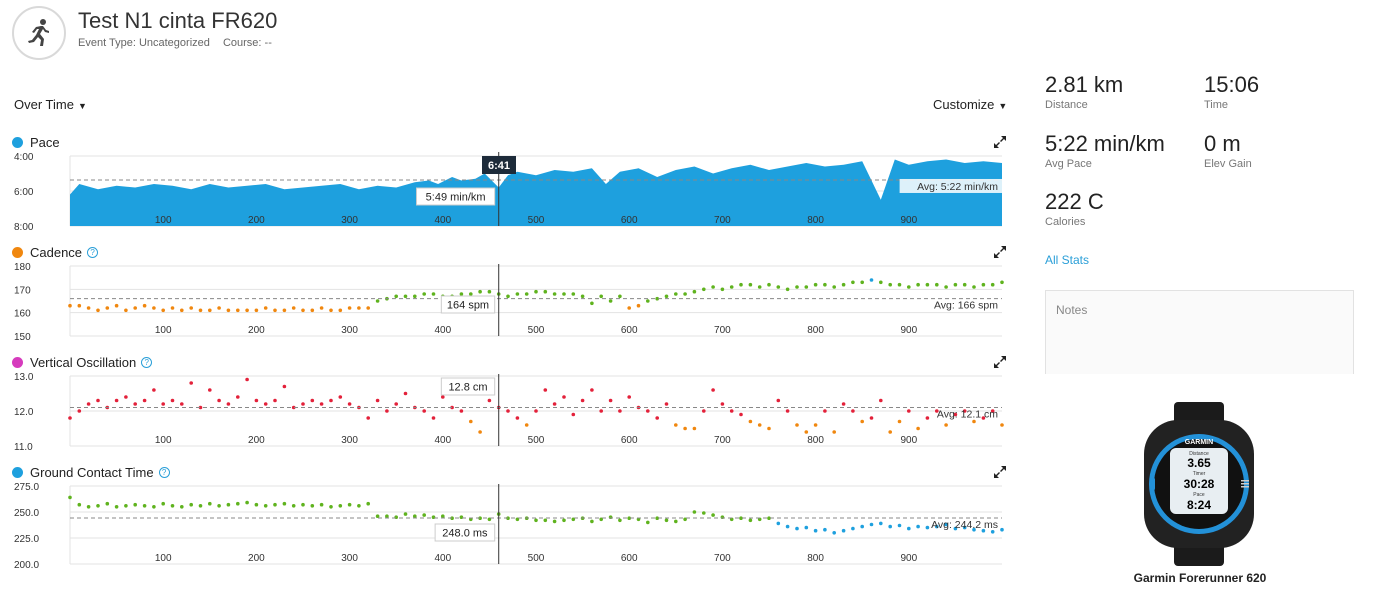  What do you see at coordinates (1199, 454) in the screenshot?
I see `watch-screen-label: Distance` at bounding box center [1199, 454].